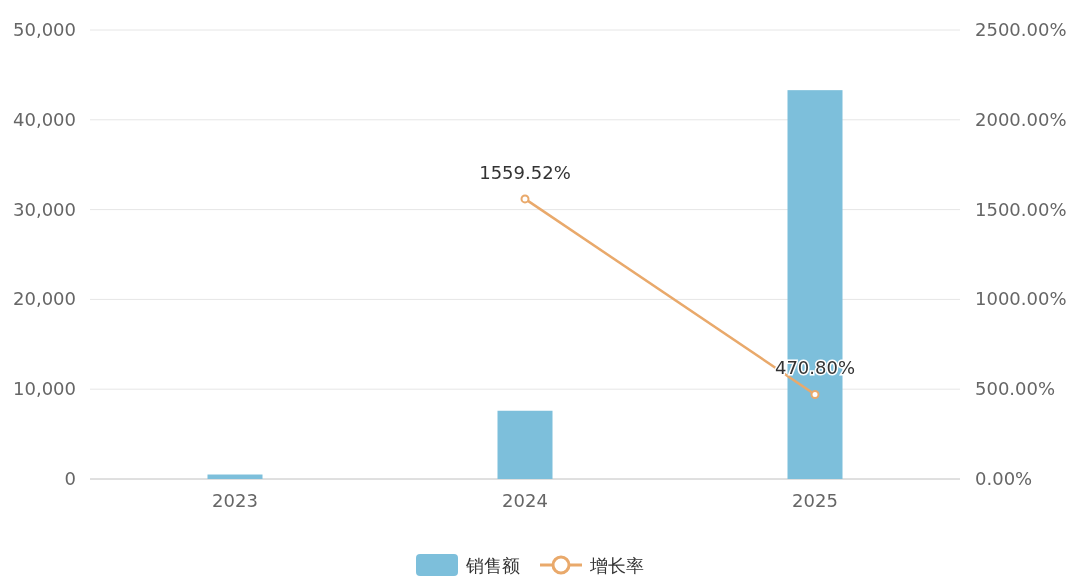 The width and height of the screenshot is (1080, 587). I want to click on y-tick-label: 50,000, so click(44, 29).